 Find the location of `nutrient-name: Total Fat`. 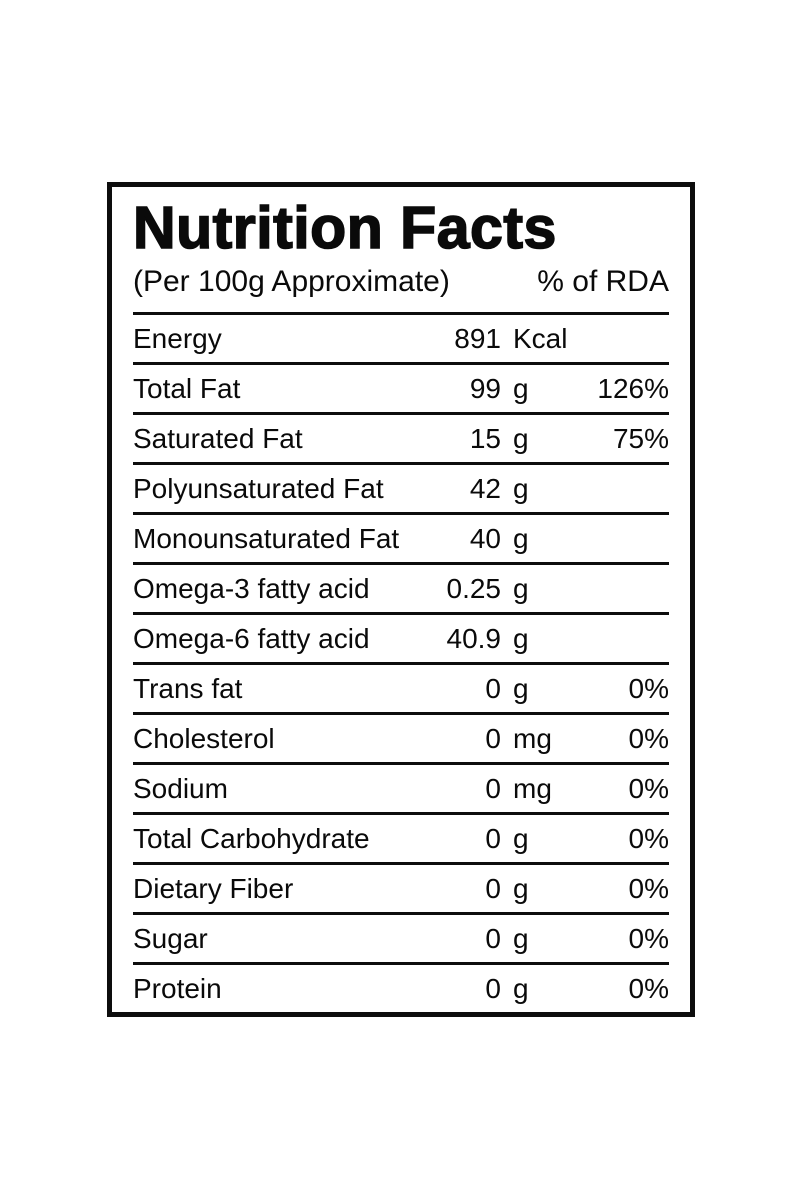

nutrient-name: Total Fat is located at coordinates (187, 388).